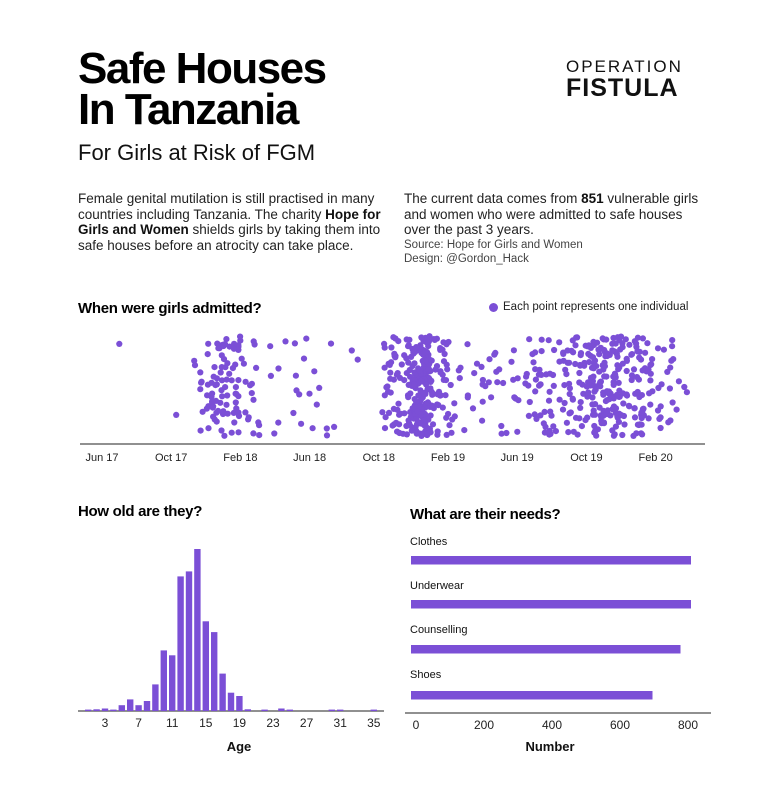 Image resolution: width=780 pixels, height=791 pixels. I want to click on age-tick-label: 23, so click(273, 723).